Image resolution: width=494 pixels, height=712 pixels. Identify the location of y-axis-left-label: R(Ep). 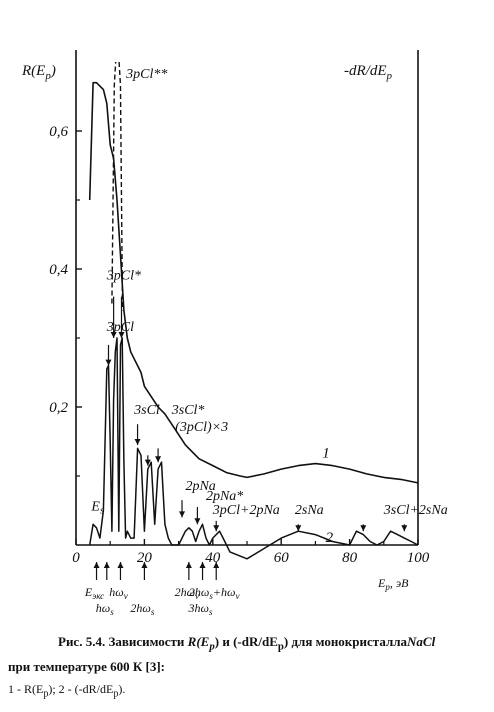
(38, 72).